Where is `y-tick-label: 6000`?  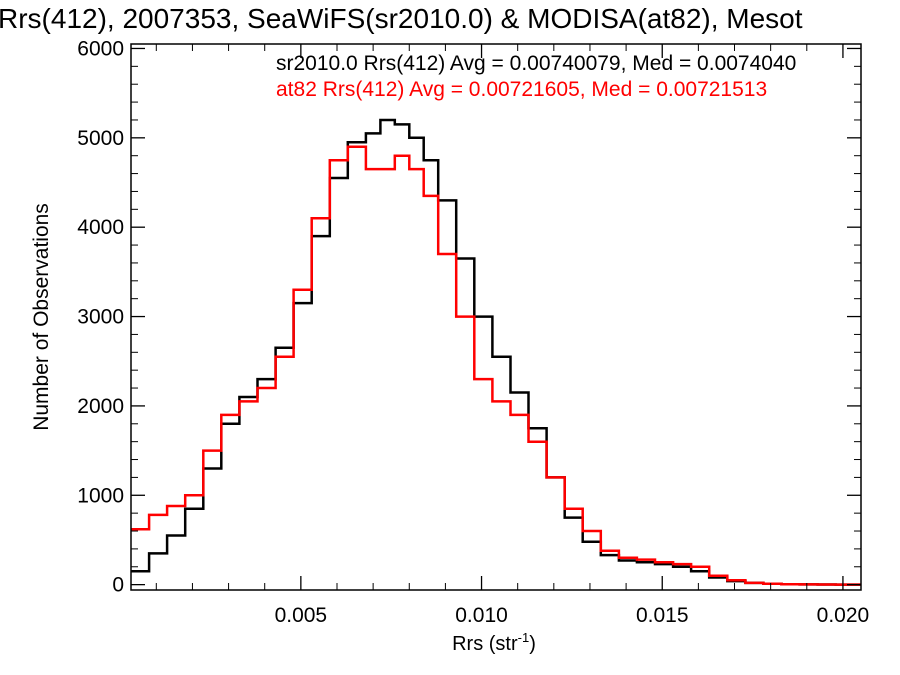 y-tick-label: 6000 is located at coordinates (100, 48).